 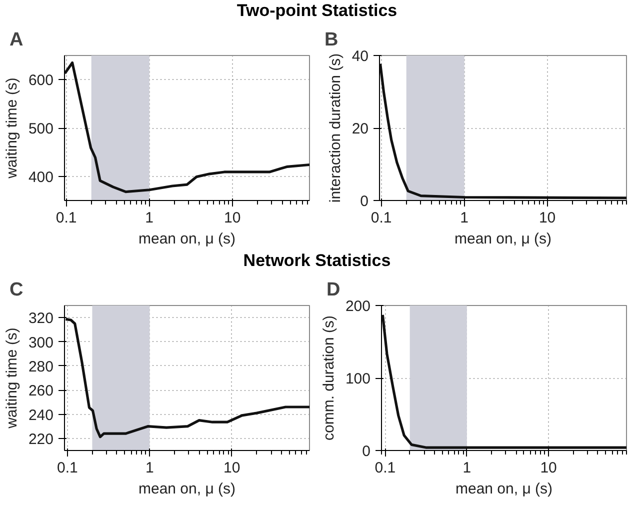 I want to click on text: B, so click(x=331, y=40).